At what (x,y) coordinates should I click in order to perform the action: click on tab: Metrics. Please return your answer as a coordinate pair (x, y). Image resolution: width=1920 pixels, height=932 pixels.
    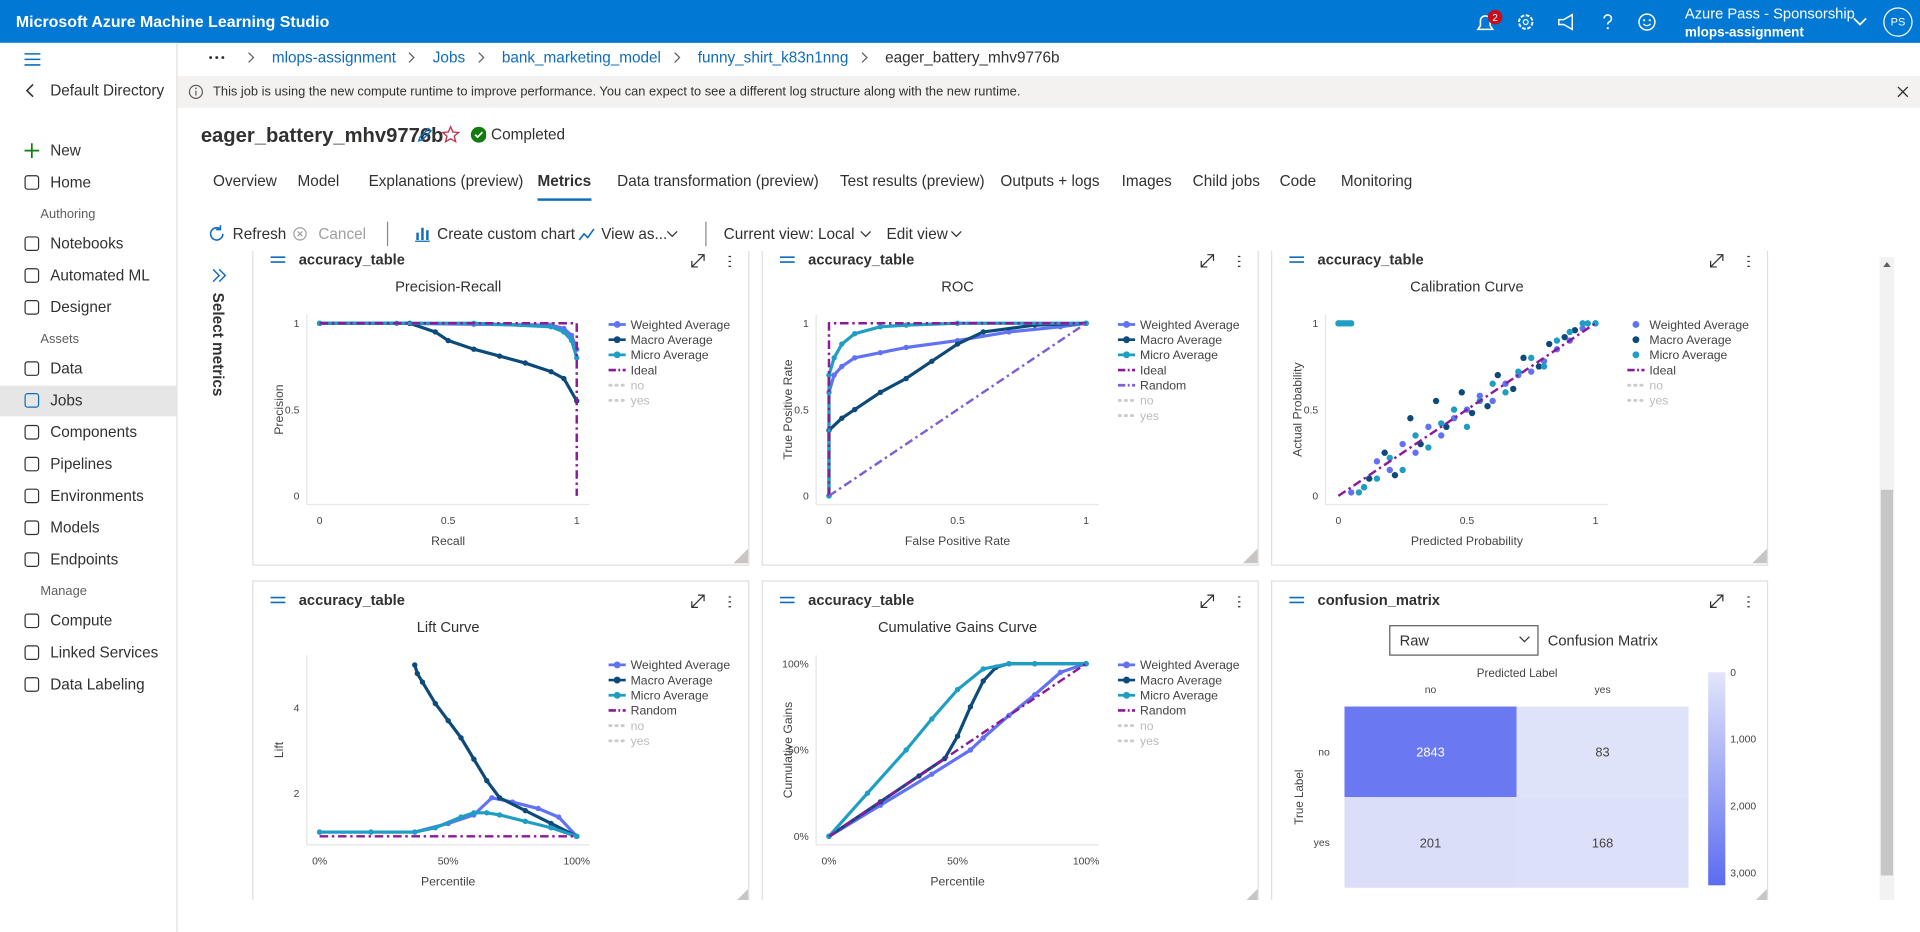
    Looking at the image, I should click on (564, 181).